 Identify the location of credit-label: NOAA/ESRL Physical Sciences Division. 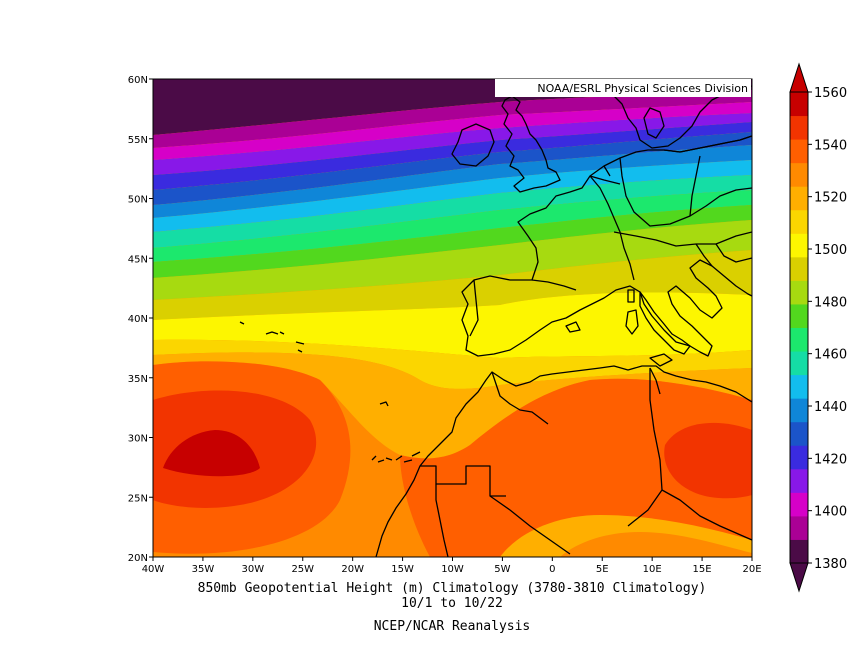
(642, 88).